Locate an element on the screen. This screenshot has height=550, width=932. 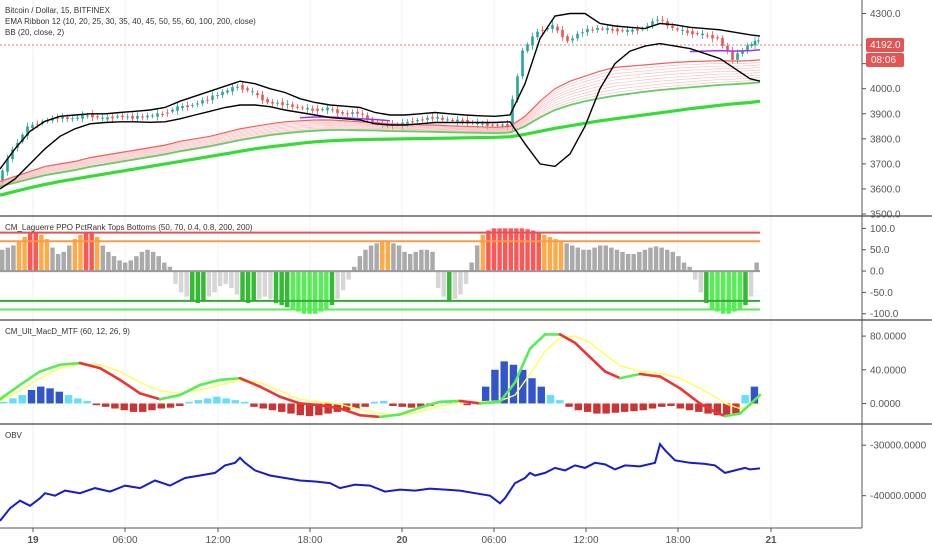
y-tick-label: 3500.0 is located at coordinates (885, 215).